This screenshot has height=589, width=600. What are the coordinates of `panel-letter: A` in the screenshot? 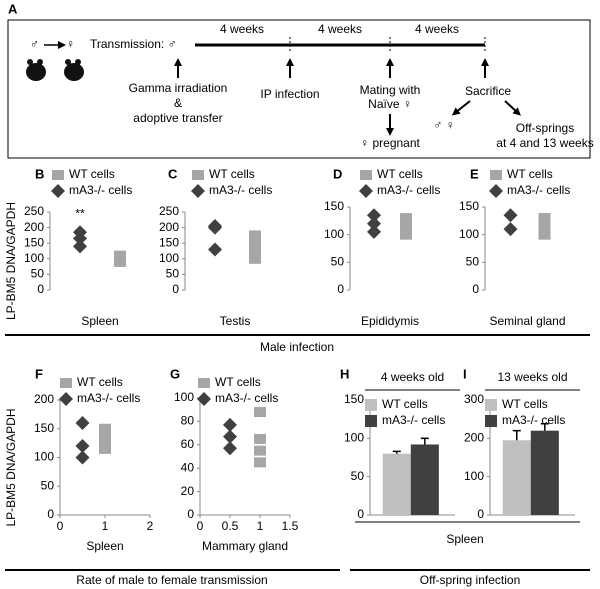 It's located at (13, 8).